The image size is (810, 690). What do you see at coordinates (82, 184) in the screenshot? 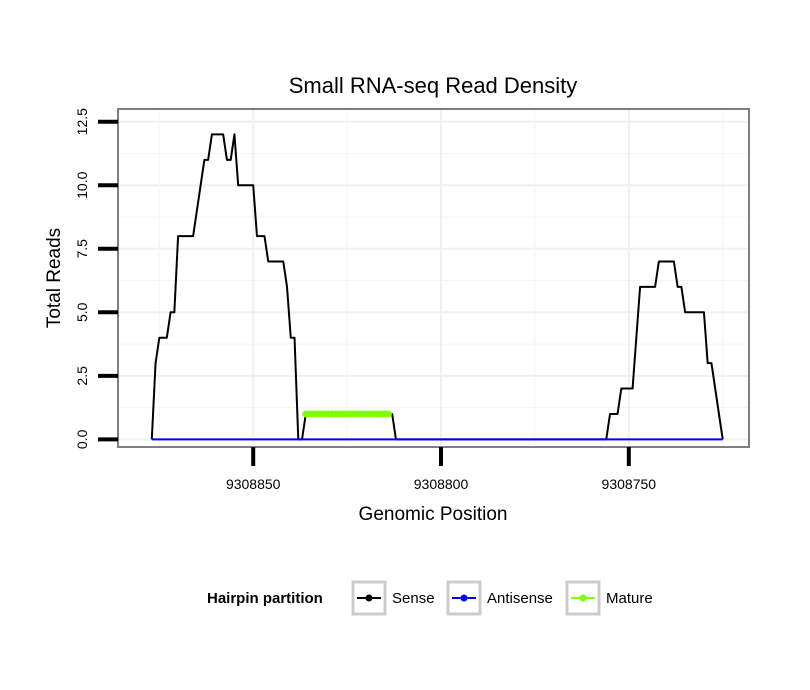
I see `y-tick-label-4: 10.0` at bounding box center [82, 184].